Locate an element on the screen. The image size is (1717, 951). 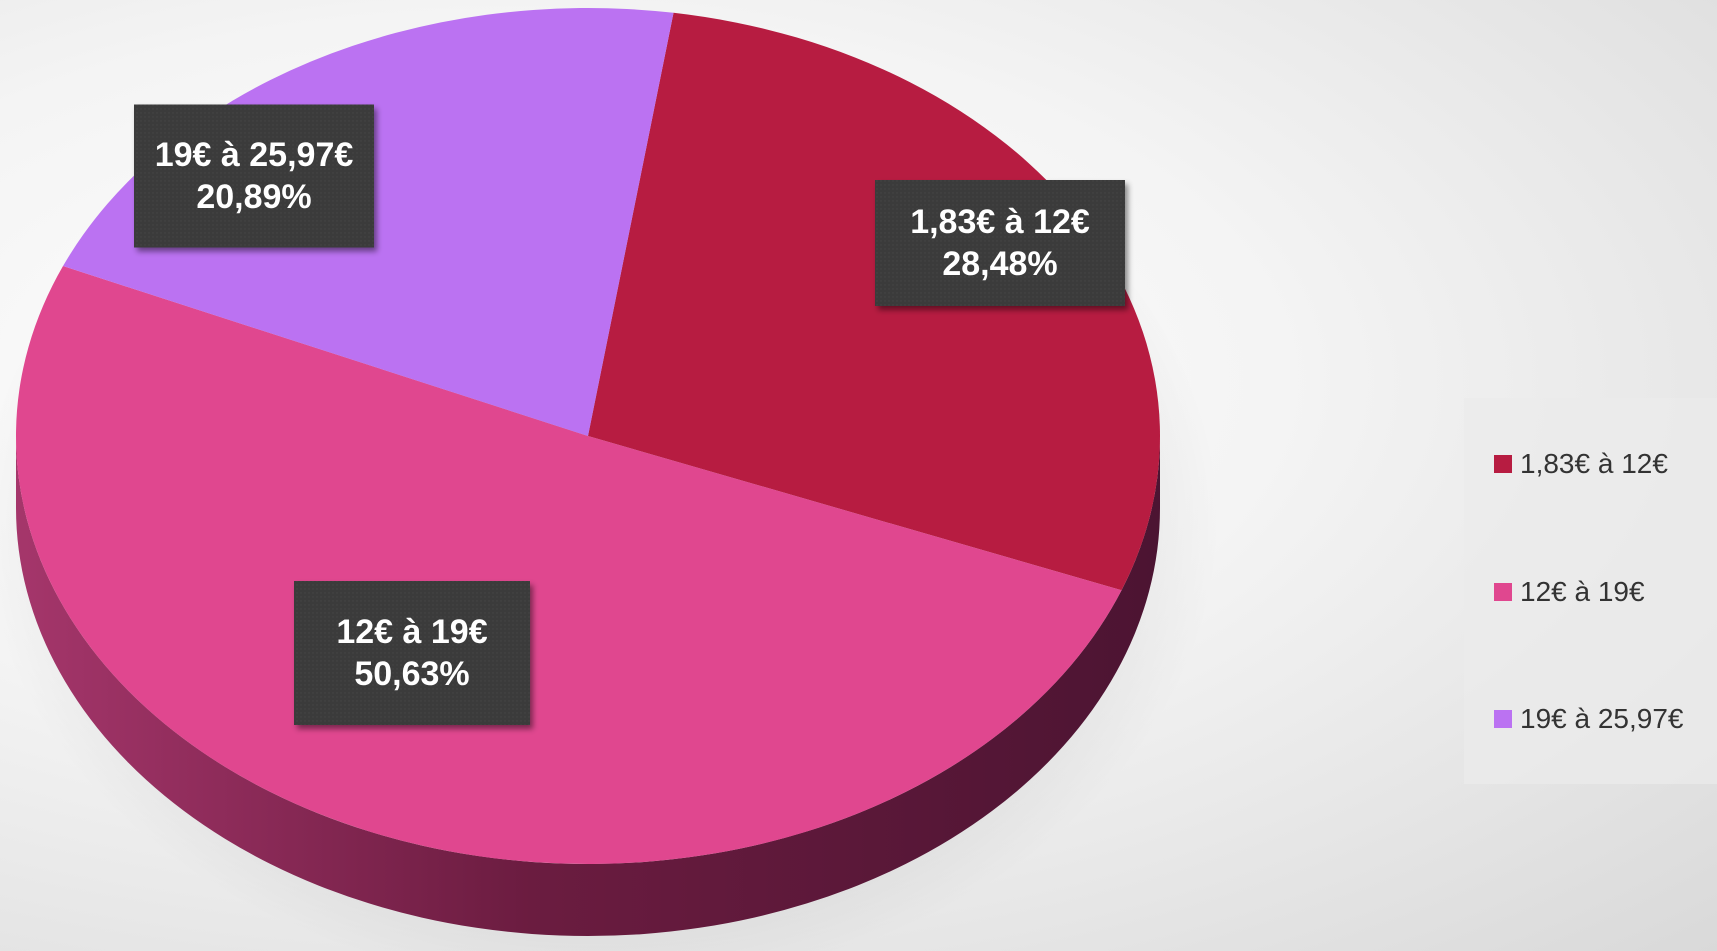
legend-item: 1,83€ à 12€ is located at coordinates (1581, 464).